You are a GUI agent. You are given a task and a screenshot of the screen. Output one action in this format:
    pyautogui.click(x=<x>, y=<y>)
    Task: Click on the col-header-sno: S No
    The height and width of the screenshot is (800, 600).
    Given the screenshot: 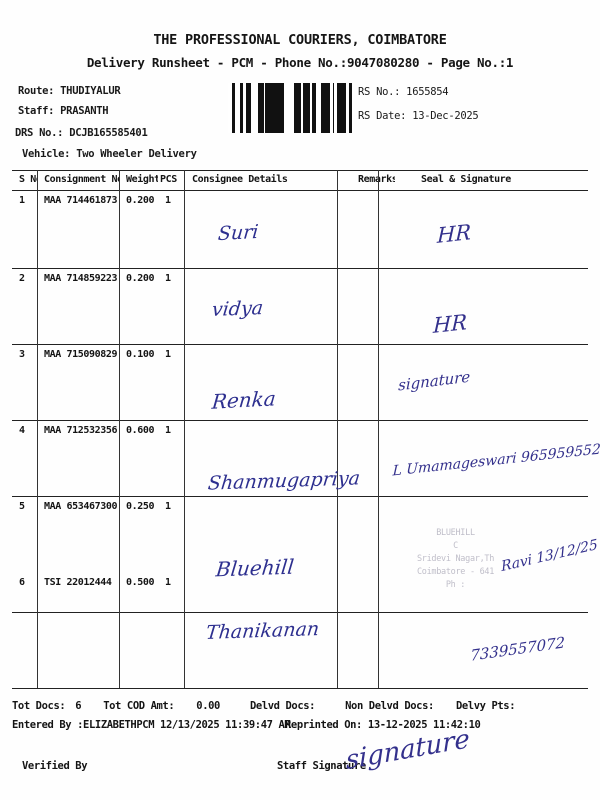 What is the action you would take?
    pyautogui.click(x=28, y=179)
    